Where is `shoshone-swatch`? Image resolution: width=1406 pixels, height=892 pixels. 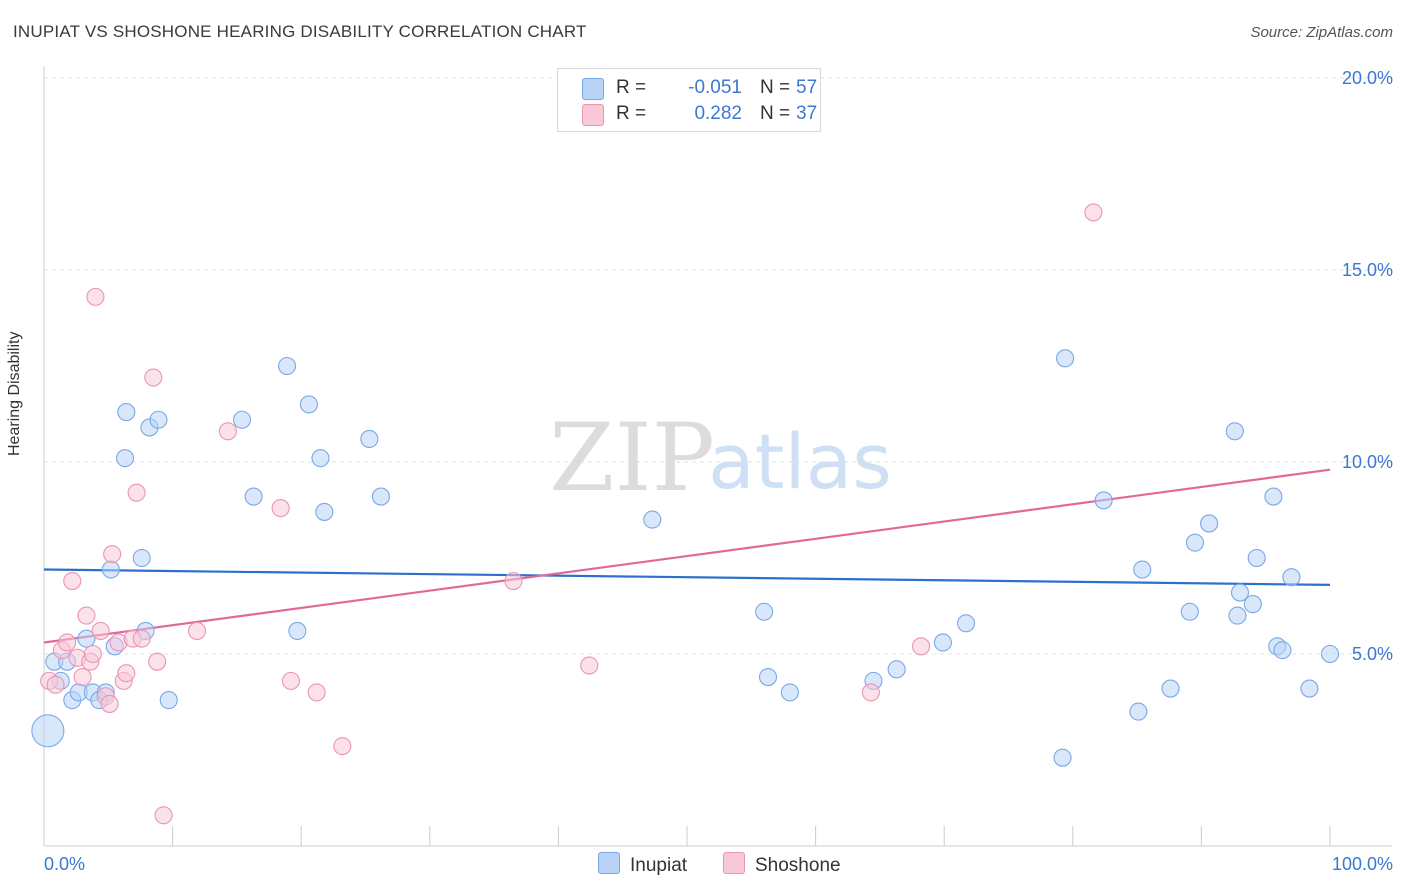
shoshone-swatch is located at coordinates (593, 115).